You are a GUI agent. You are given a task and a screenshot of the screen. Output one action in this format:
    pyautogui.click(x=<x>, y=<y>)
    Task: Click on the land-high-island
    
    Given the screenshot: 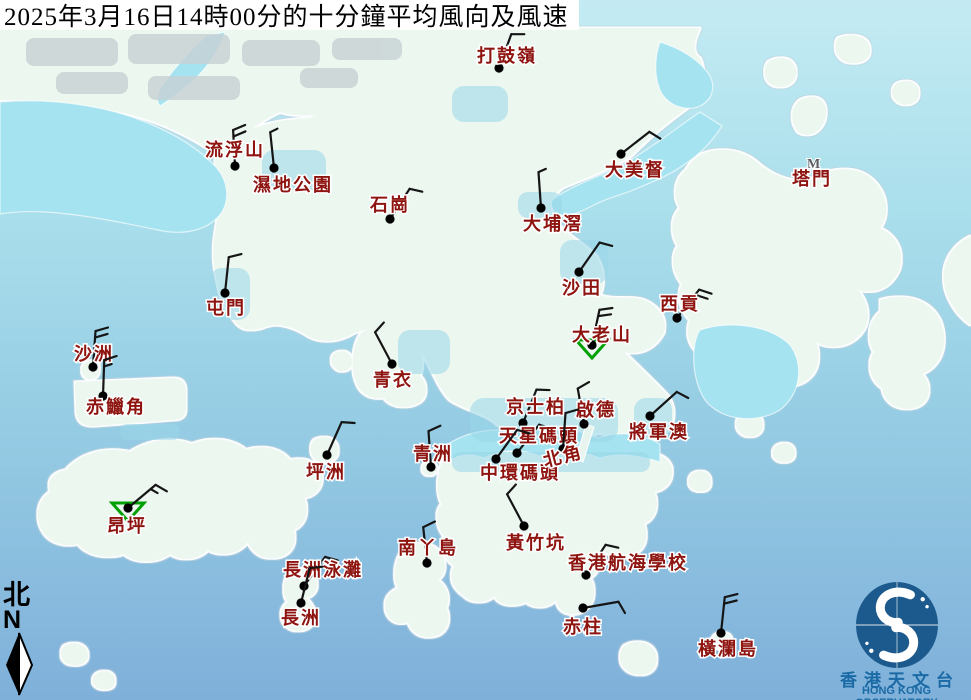 What is the action you would take?
    pyautogui.click(x=907, y=352)
    